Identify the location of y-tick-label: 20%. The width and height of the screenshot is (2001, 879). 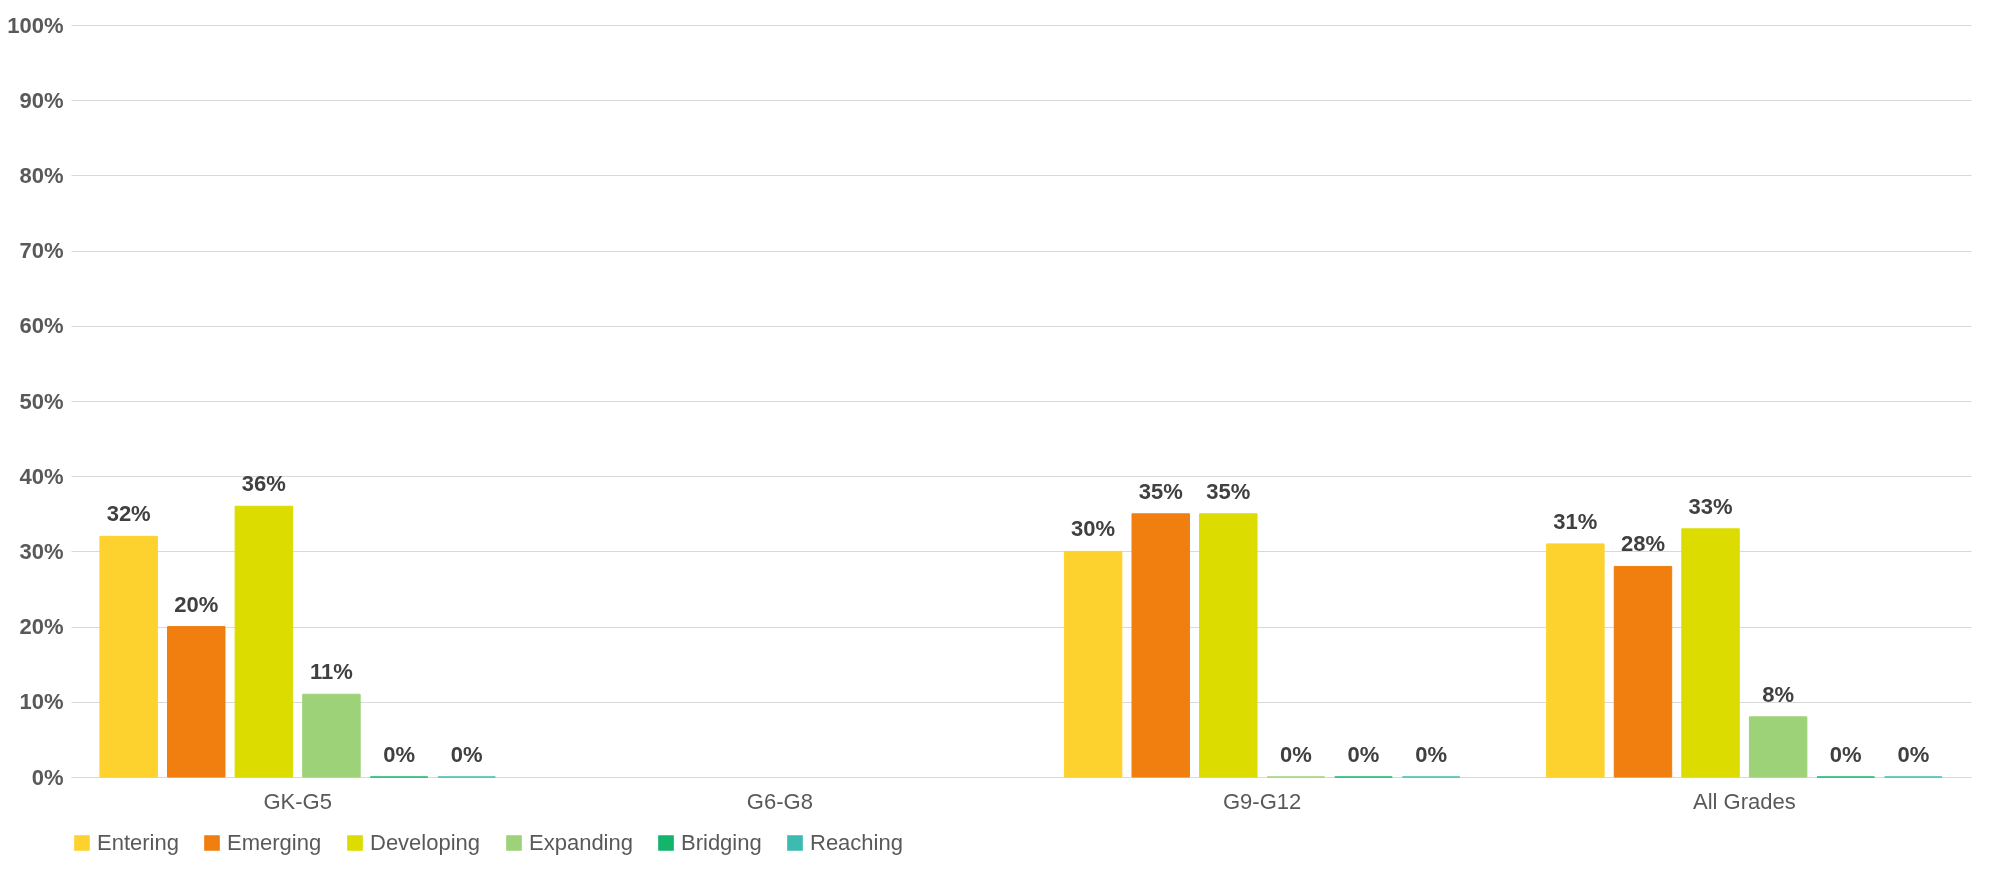
(41, 627).